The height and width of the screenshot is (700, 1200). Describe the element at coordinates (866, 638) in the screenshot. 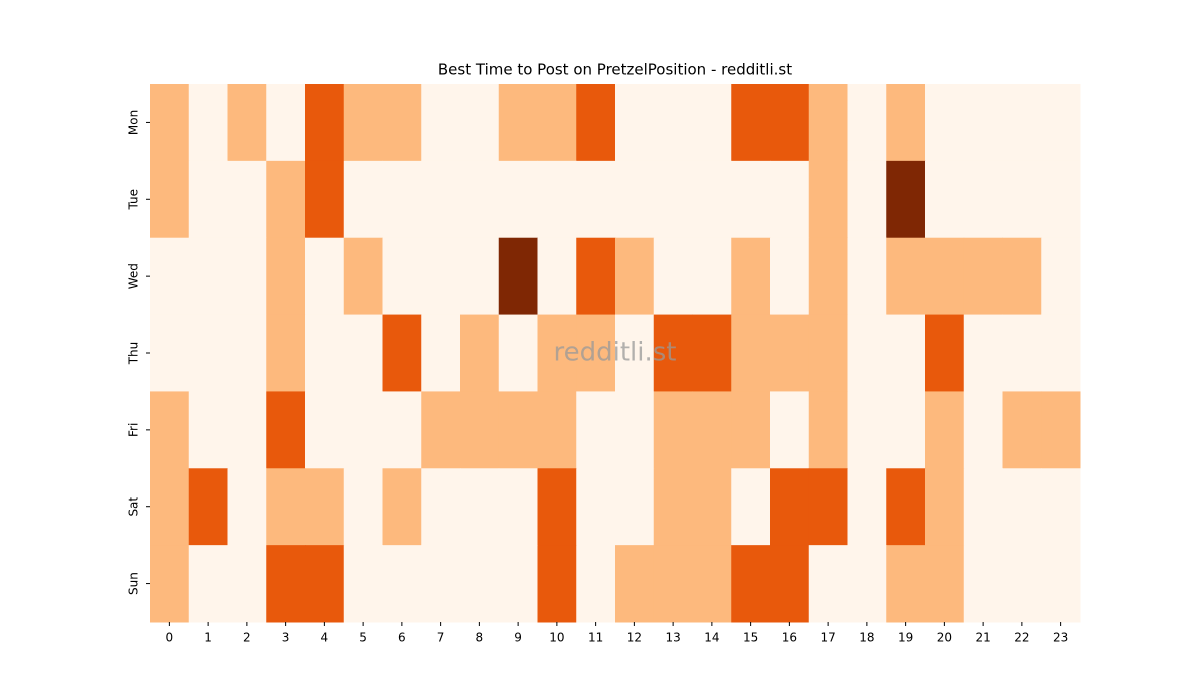

I see `x-tick-label: 18` at that location.